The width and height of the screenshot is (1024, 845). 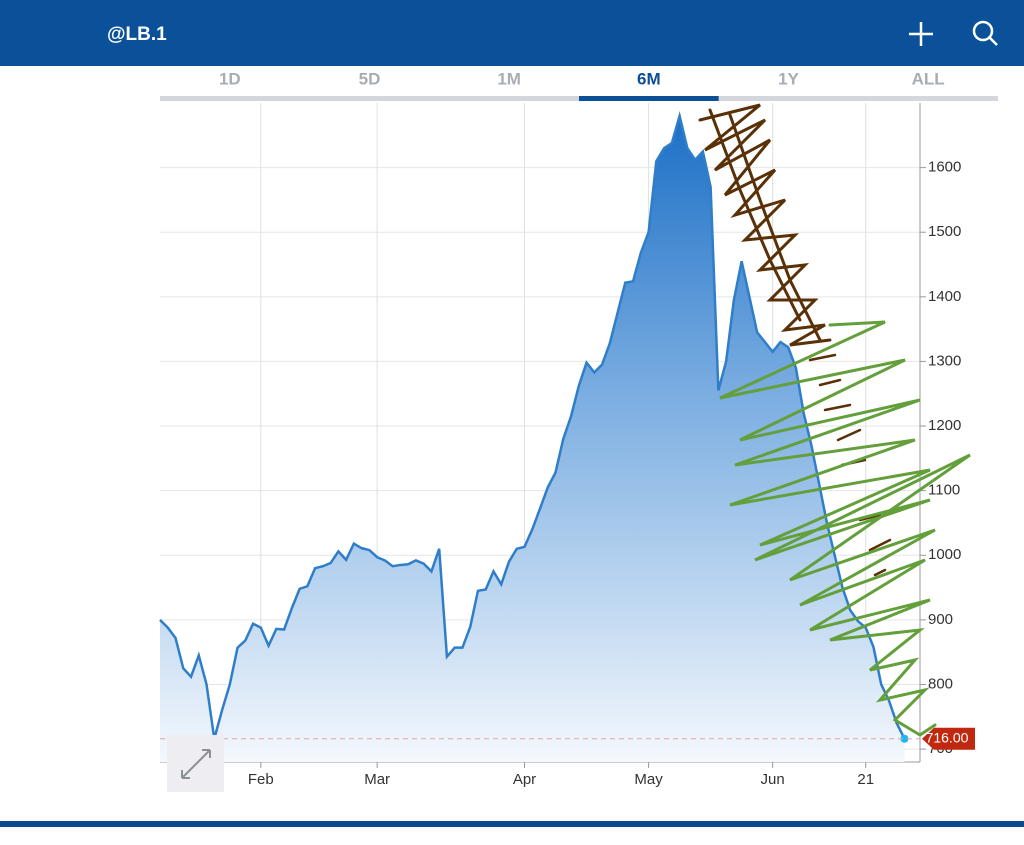 What do you see at coordinates (137, 34) in the screenshot?
I see `header-title: @LB.1` at bounding box center [137, 34].